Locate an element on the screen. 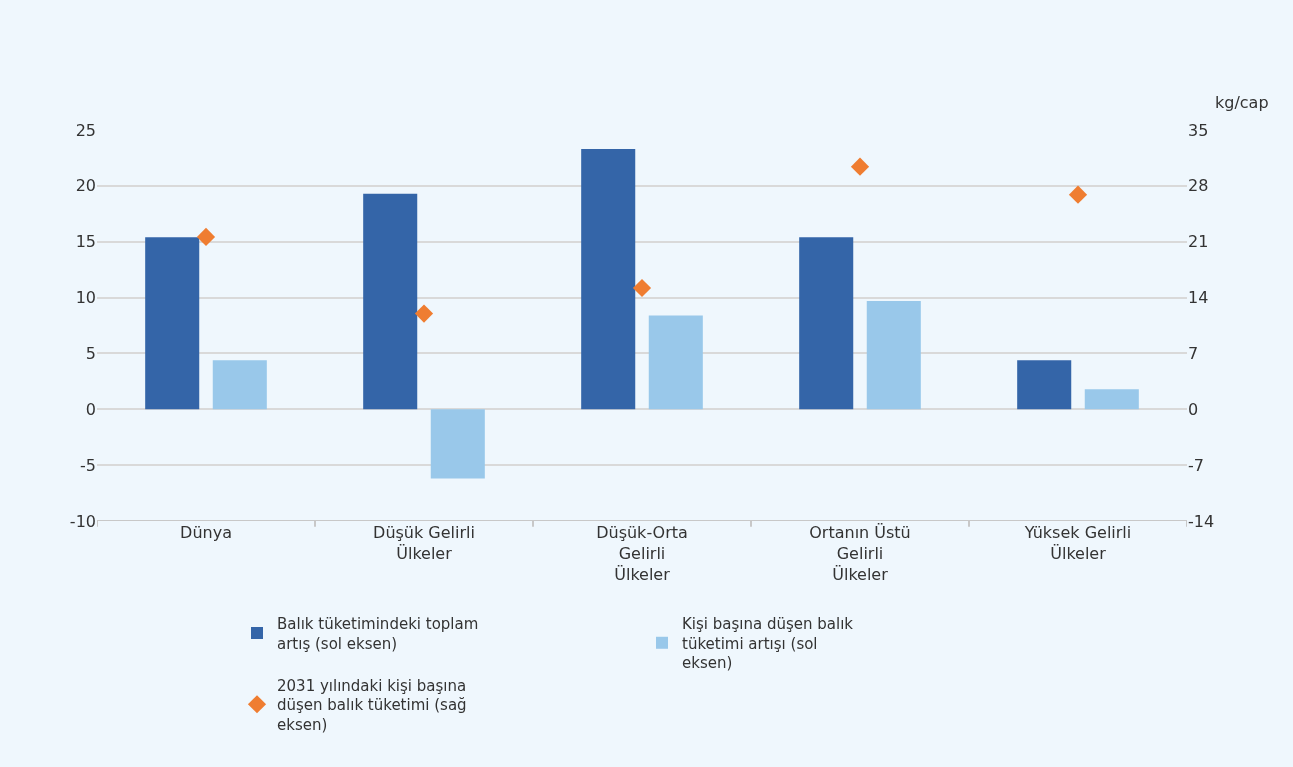 This screenshot has height=767, width=1293. y2-tick-label: -14 is located at coordinates (1201, 521).